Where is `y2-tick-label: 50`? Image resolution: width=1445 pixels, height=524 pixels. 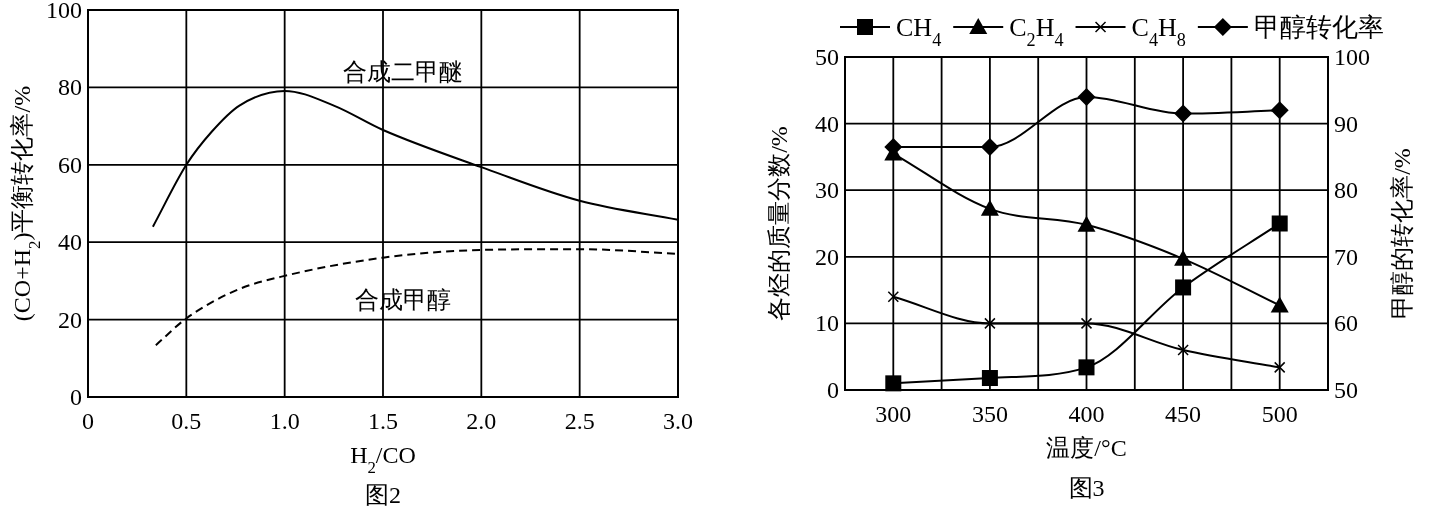
y2-tick-label: 50 is located at coordinates (1346, 390).